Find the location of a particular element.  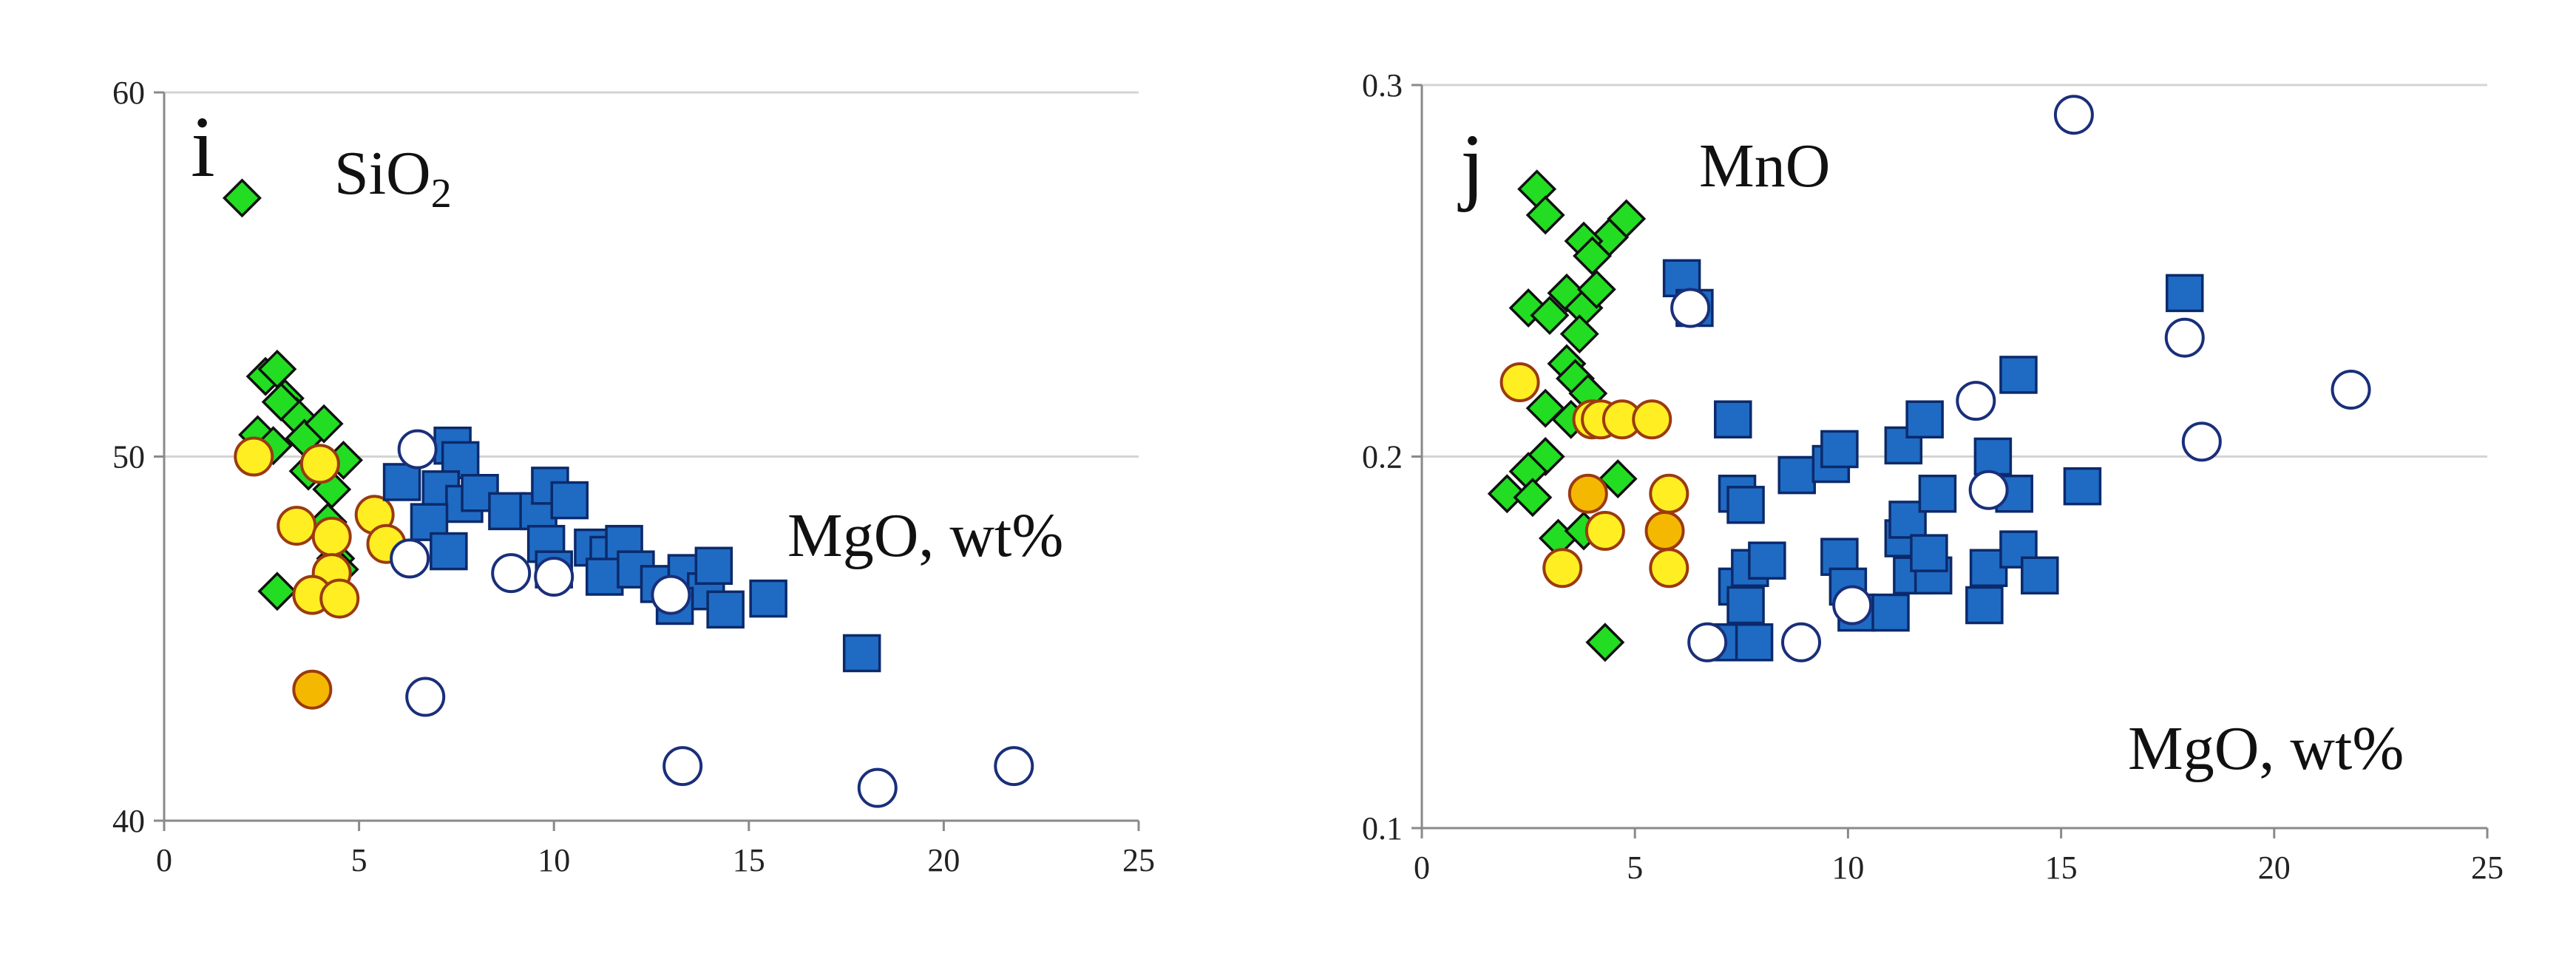

panel-i-x-tick-labels: 0 5 10 15 20 25 is located at coordinates (655, 860).